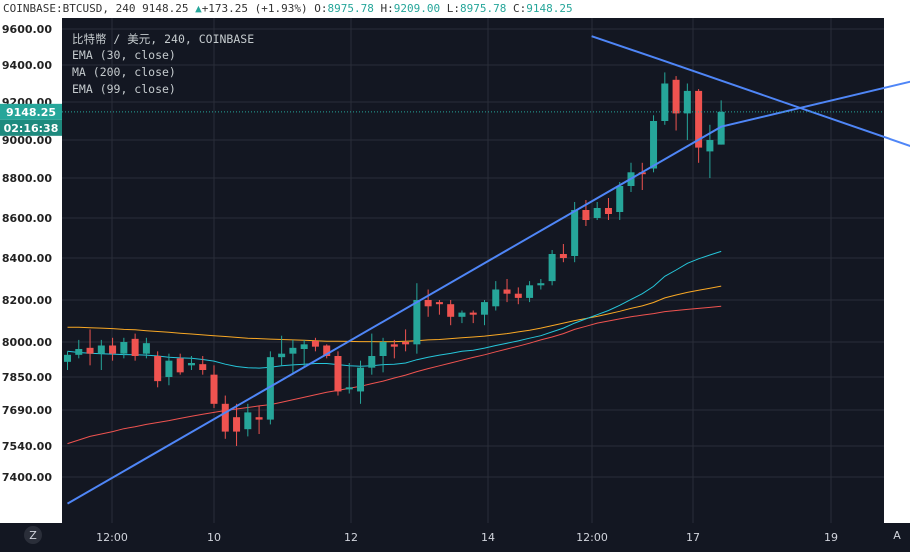 The image size is (910, 552). What do you see at coordinates (455, 537) in the screenshot?
I see `time-axis` at bounding box center [455, 537].